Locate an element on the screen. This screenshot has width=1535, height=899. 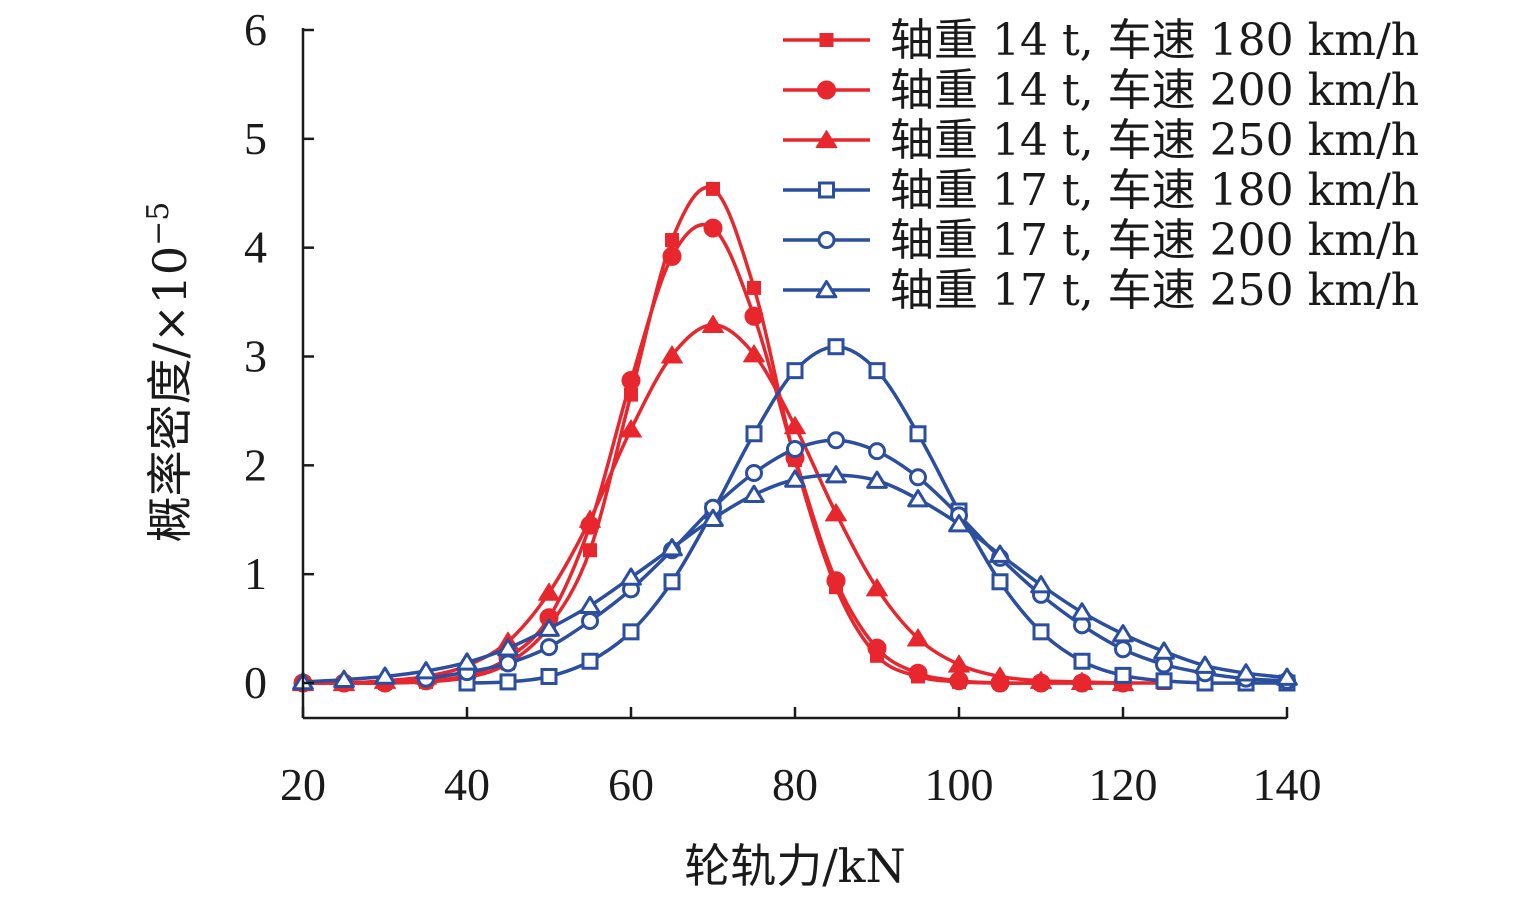
x-tick-label: 80 is located at coordinates (795, 784).